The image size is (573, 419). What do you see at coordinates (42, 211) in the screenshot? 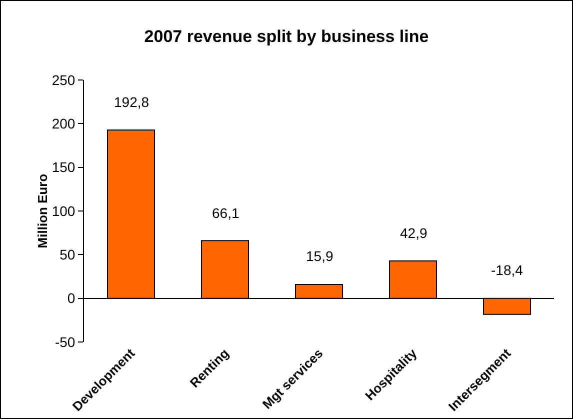
I see `y-axis-title: Million Euro` at bounding box center [42, 211].